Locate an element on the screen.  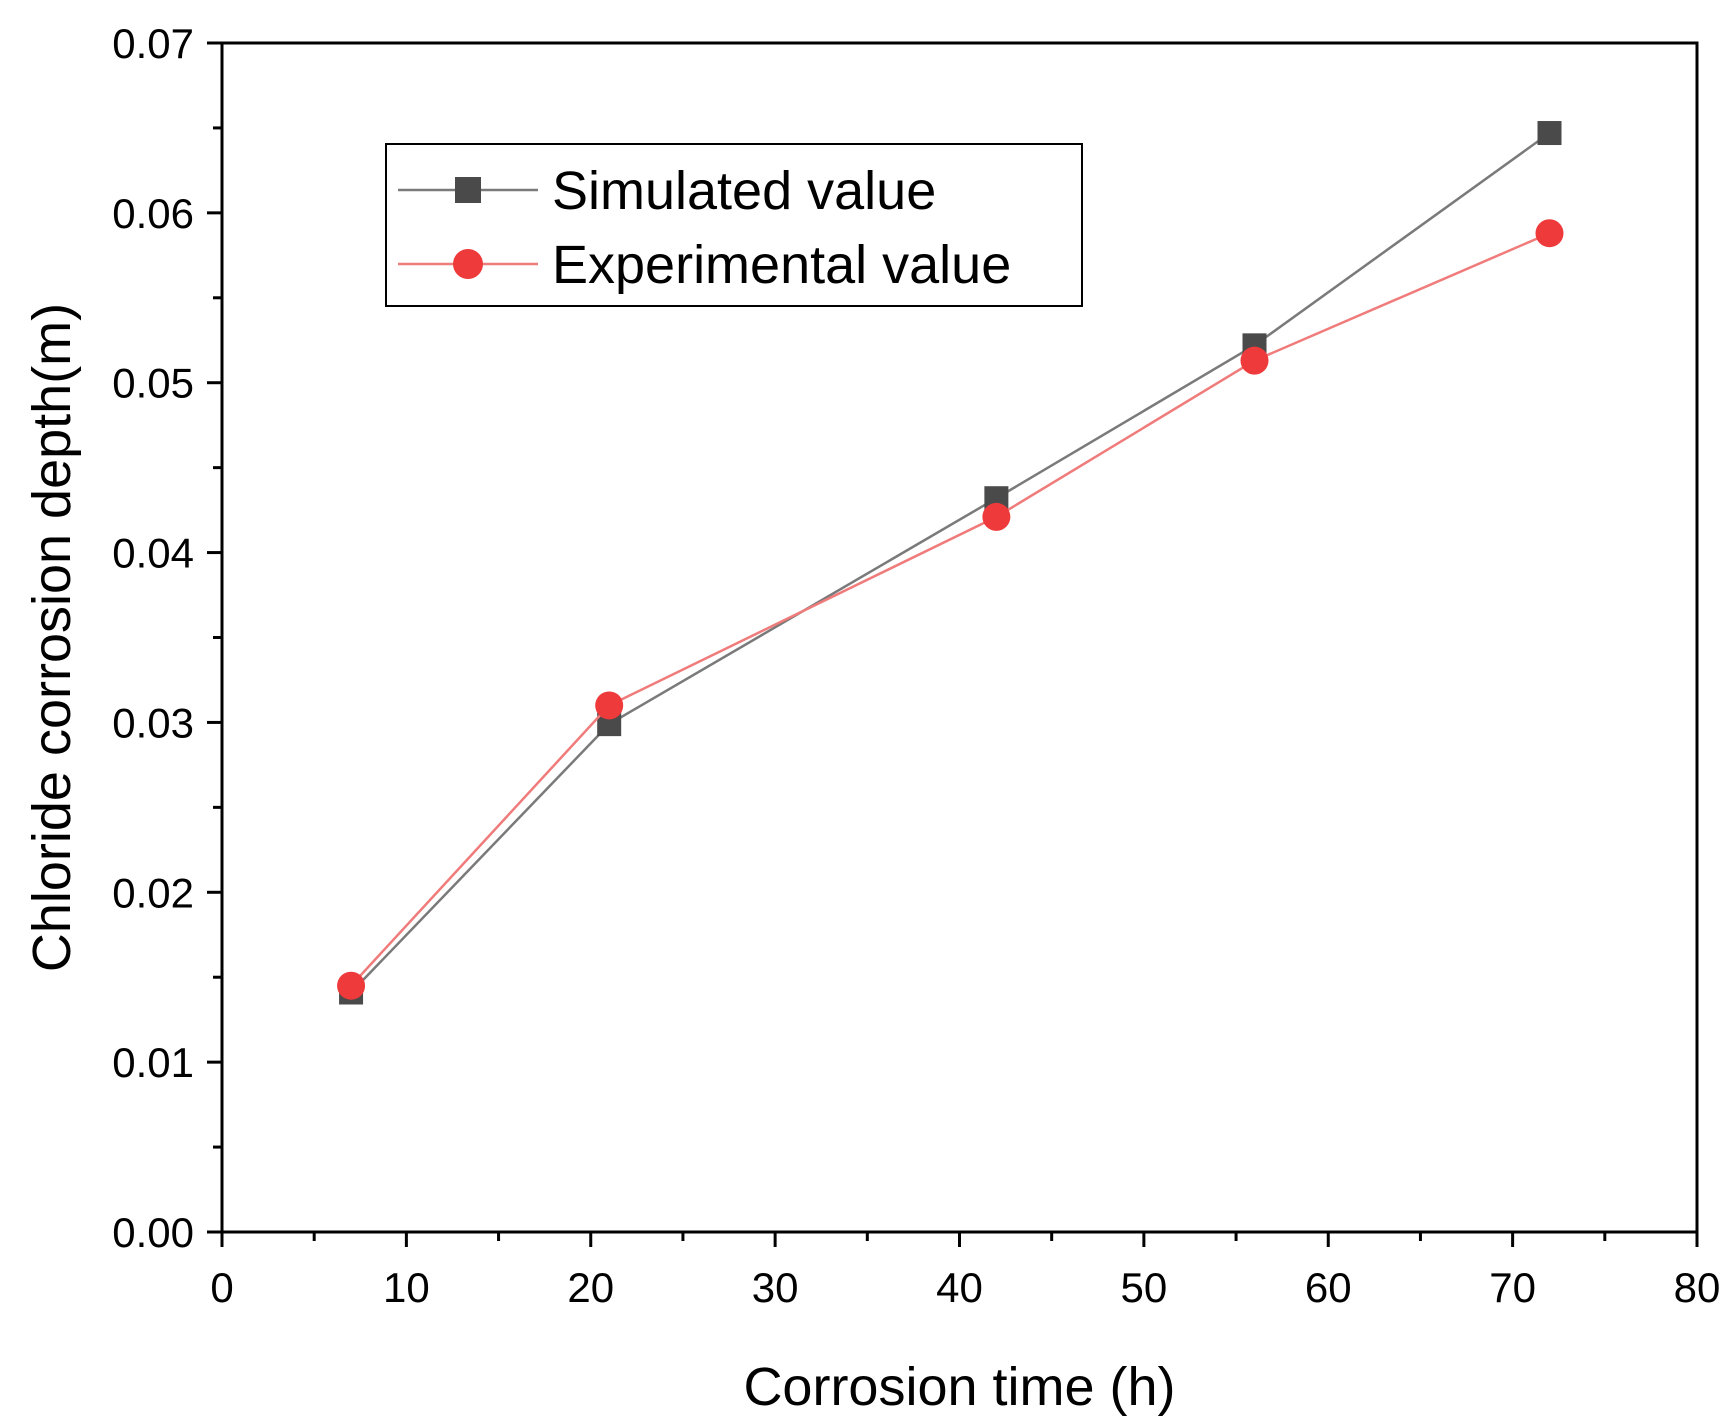
x-tick-label: 50 is located at coordinates (1144, 1287).